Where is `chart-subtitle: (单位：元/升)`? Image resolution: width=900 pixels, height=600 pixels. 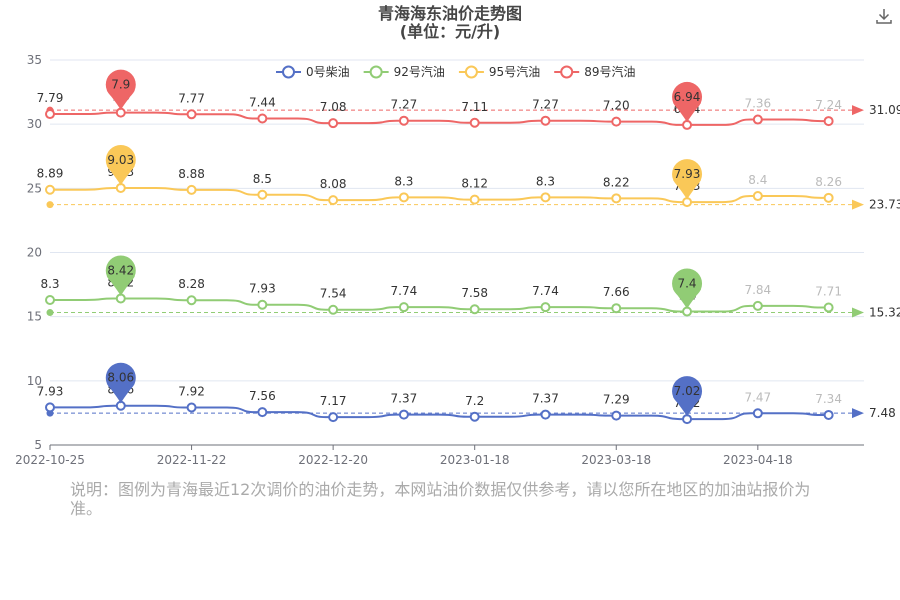
chart-subtitle: (单位：元/升) is located at coordinates (450, 31).